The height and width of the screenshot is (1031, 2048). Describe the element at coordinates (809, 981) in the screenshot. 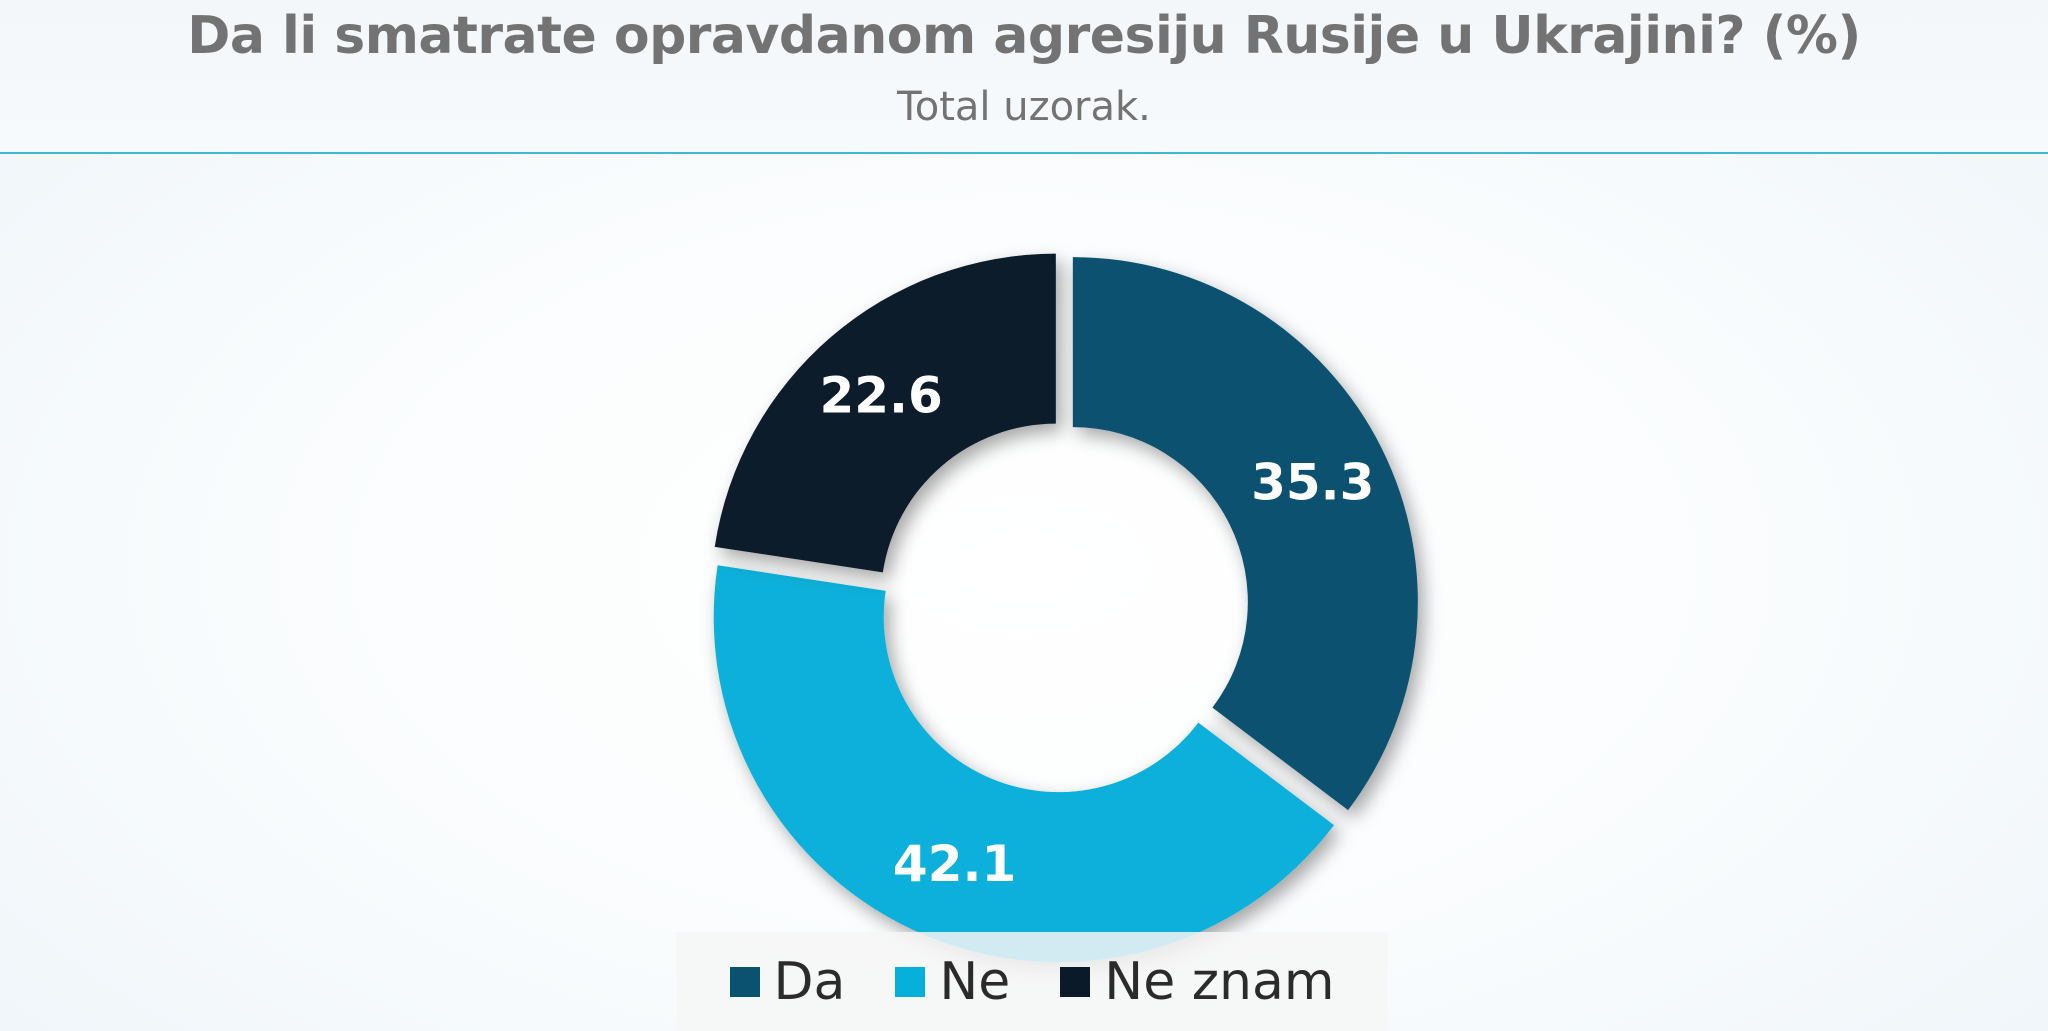

I see `legend-label-da: Da` at that location.